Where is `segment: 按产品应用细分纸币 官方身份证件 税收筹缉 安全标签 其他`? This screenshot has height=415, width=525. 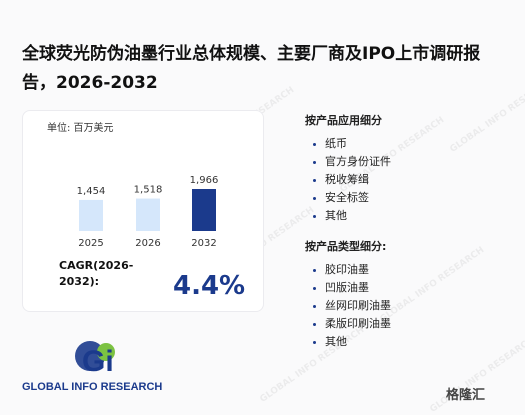 segment: 按产品应用细分纸币 官方身份证件 税收筹缉 安全标签 其他 is located at coordinates (348, 168).